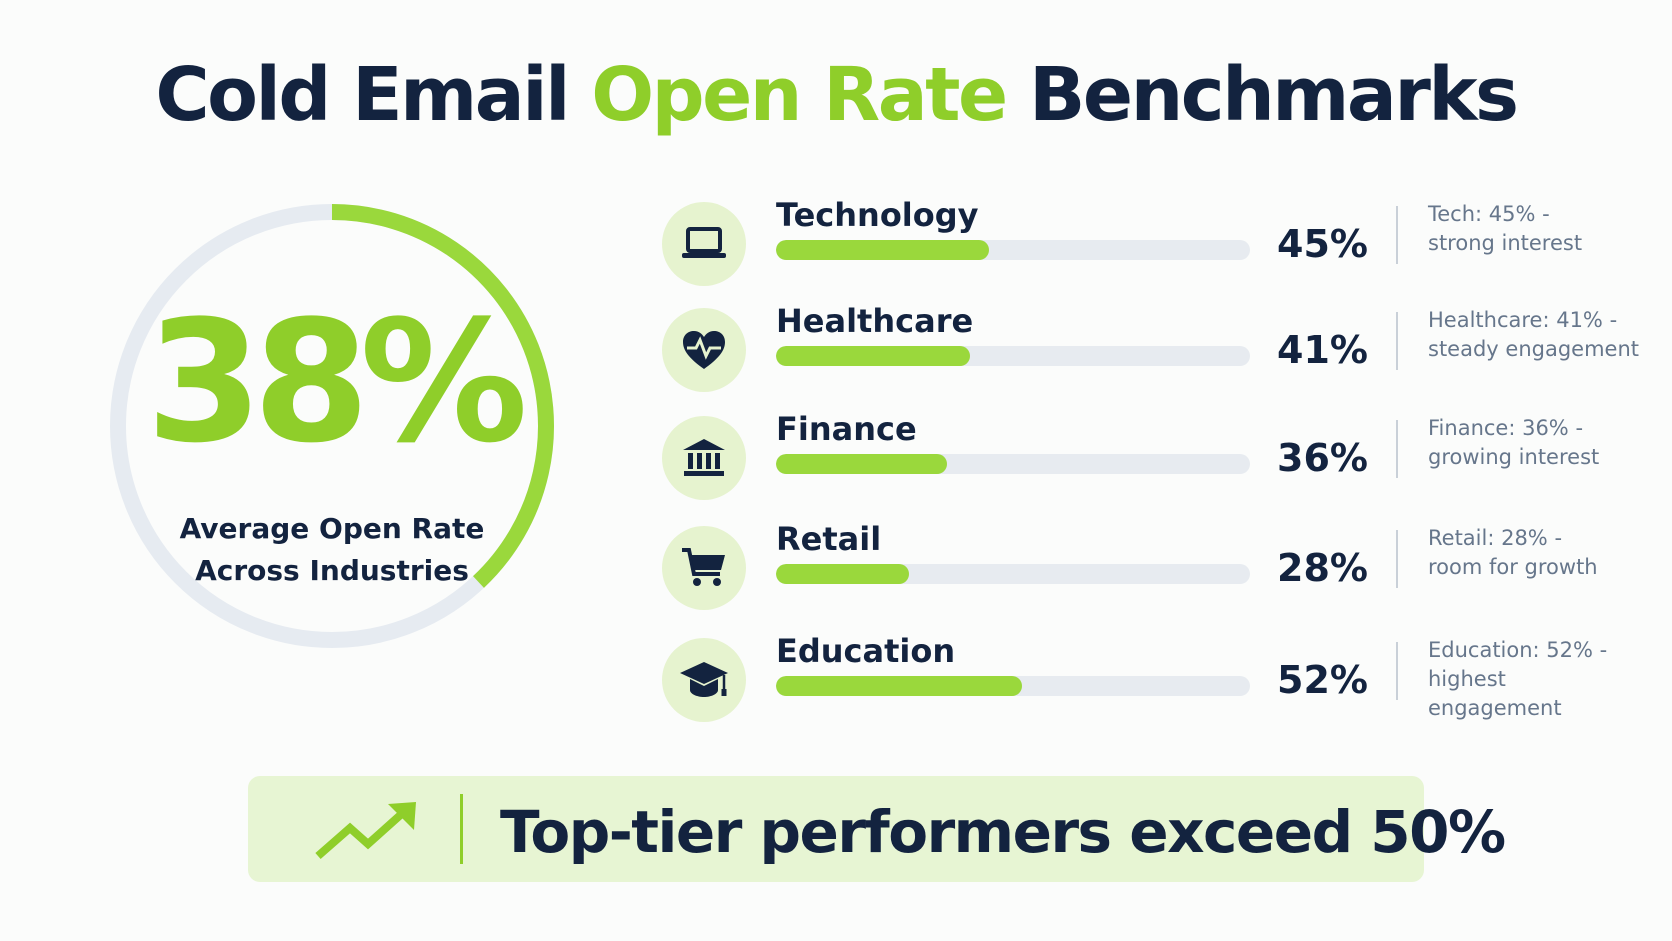 This screenshot has width=1672, height=941. I want to click on annotation-line: Finance: 36% -, so click(1506, 428).